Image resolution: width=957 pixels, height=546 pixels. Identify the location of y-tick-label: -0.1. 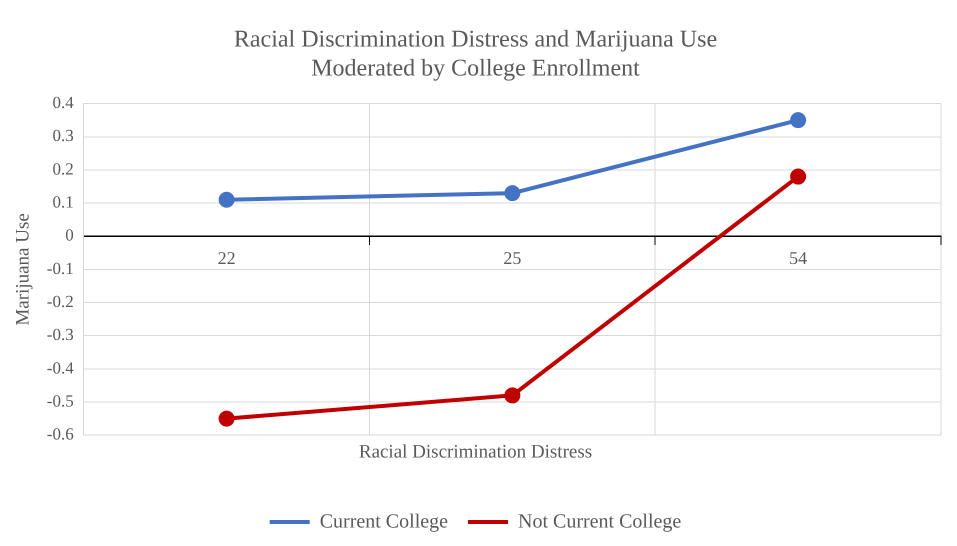
(60, 268).